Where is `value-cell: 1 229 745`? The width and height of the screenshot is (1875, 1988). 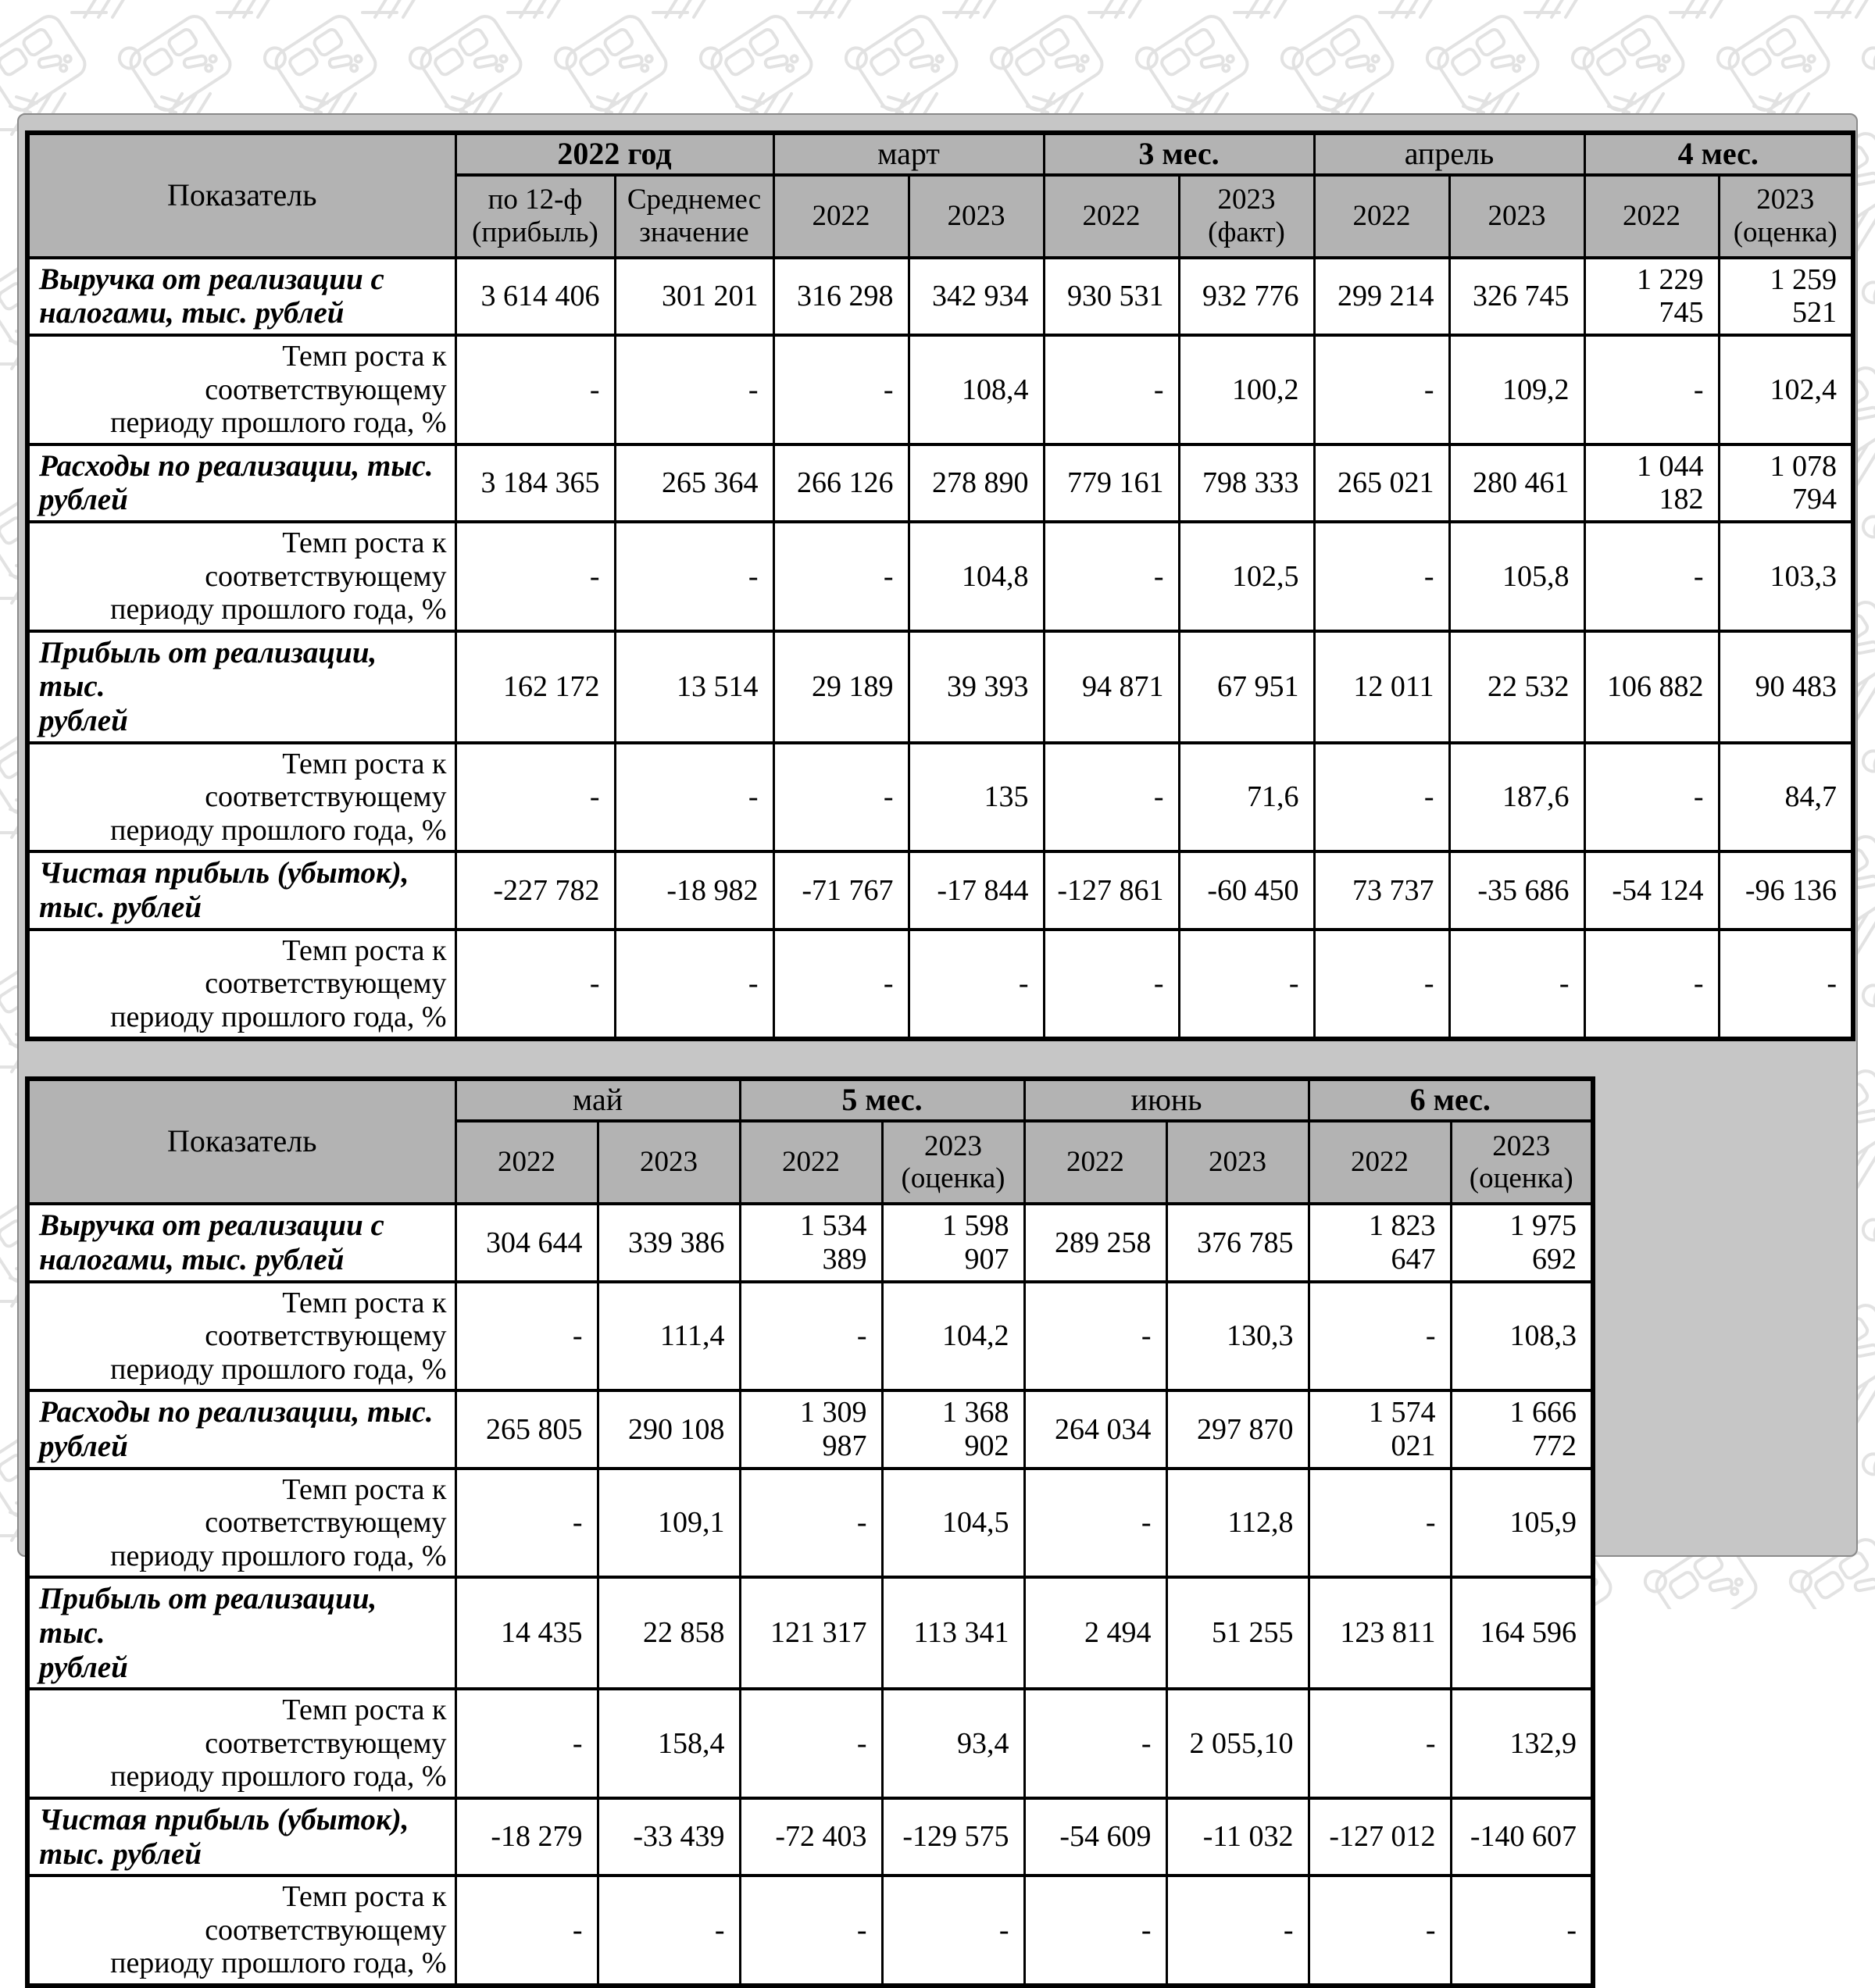
value-cell: 1 229 745 is located at coordinates (1651, 296).